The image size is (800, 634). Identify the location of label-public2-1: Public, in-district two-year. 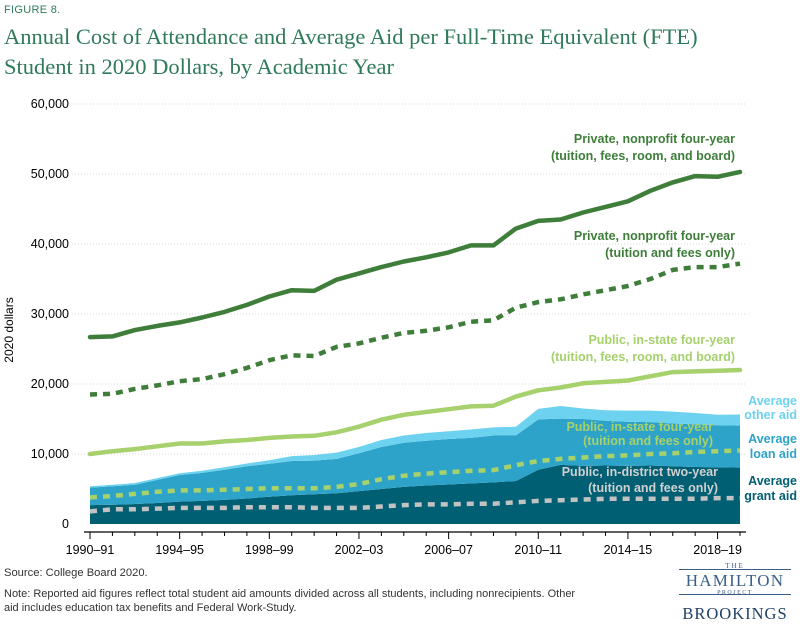
(640, 472).